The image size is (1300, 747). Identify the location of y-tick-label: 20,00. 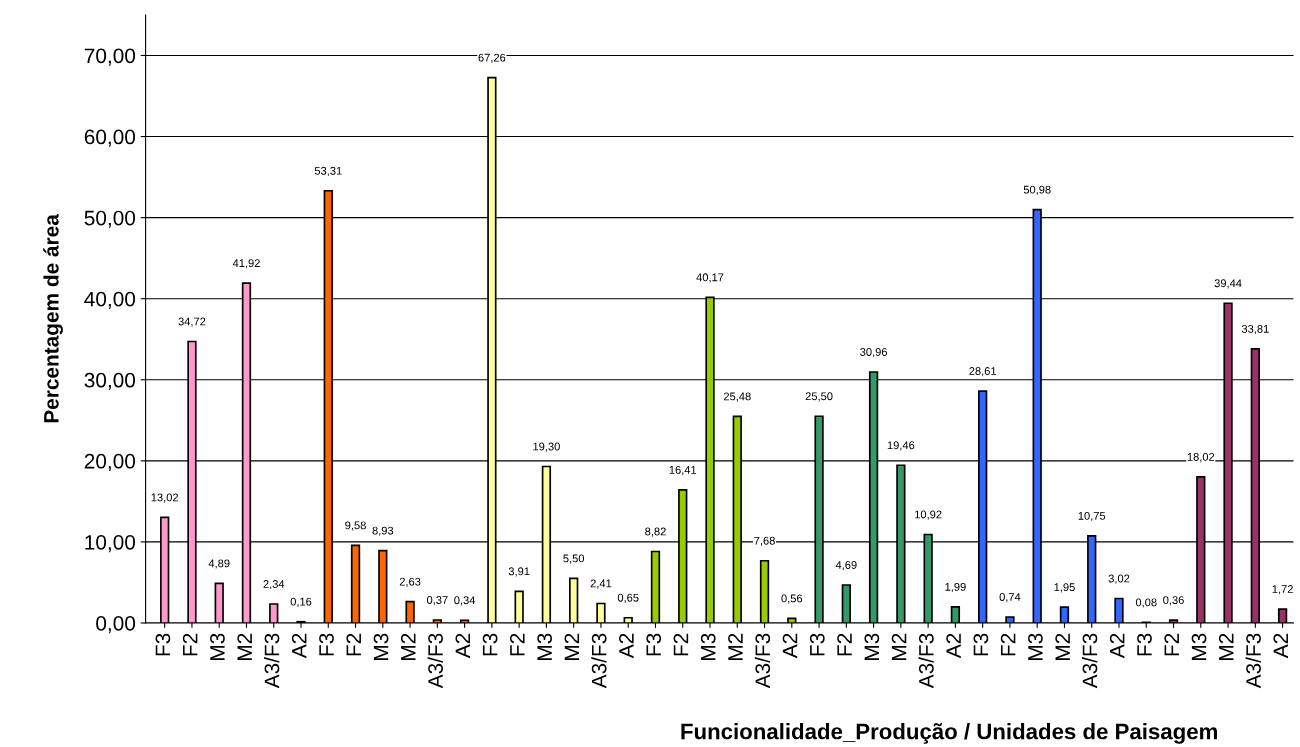
(110, 462).